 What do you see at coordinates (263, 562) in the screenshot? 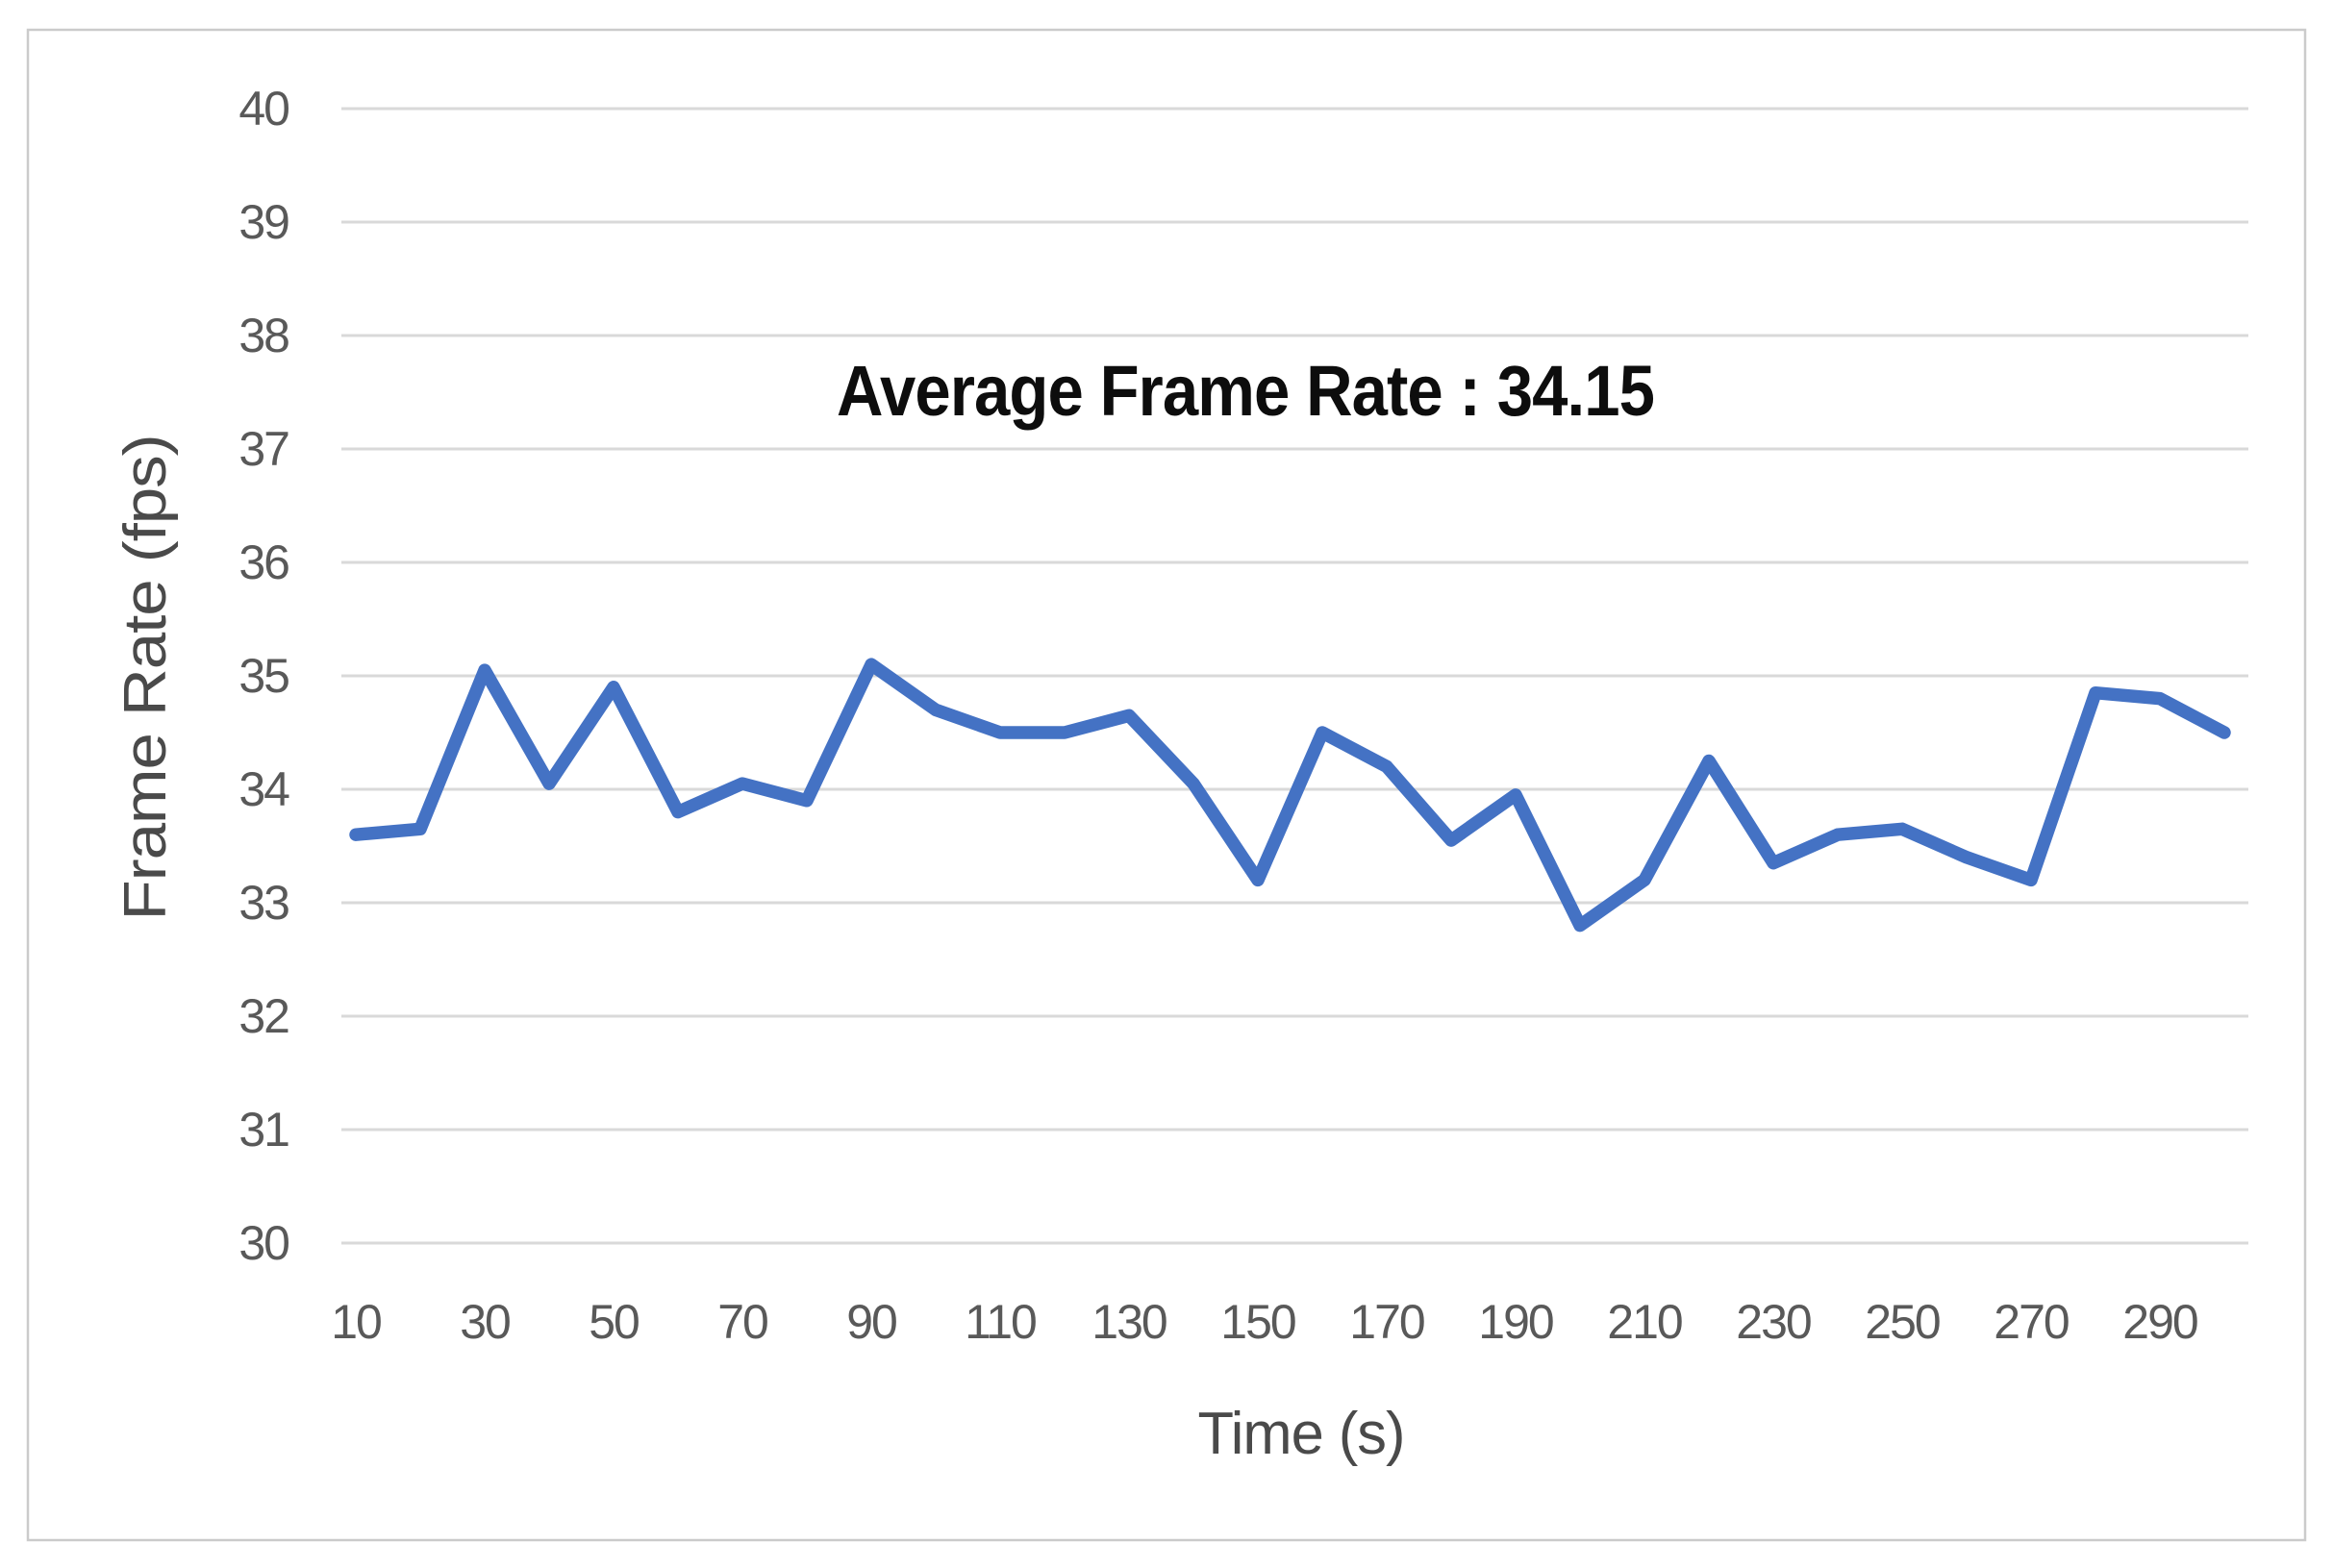
I see `y-tick-label-36: 36` at bounding box center [263, 562].